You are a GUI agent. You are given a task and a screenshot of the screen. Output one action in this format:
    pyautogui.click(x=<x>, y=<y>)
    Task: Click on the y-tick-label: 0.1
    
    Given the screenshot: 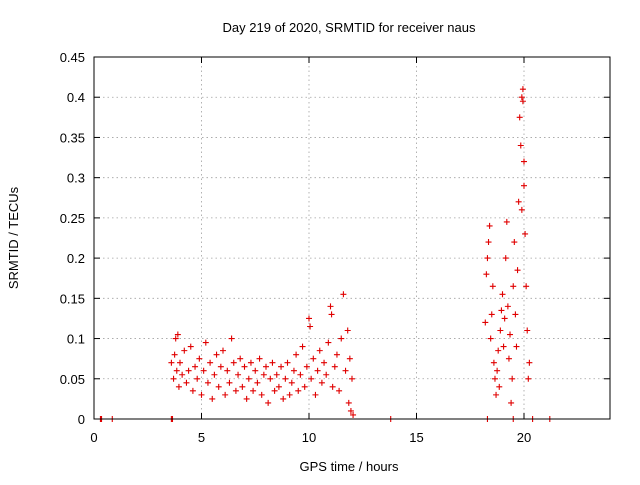 What is the action you would take?
    pyautogui.click(x=76, y=339)
    